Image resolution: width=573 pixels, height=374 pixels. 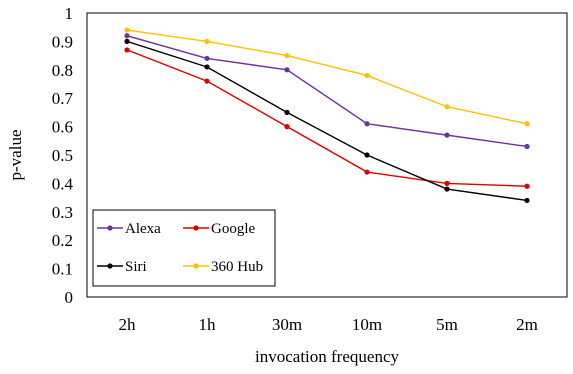 What do you see at coordinates (62, 41) in the screenshot?
I see `y-tick-label: 0.9` at bounding box center [62, 41].